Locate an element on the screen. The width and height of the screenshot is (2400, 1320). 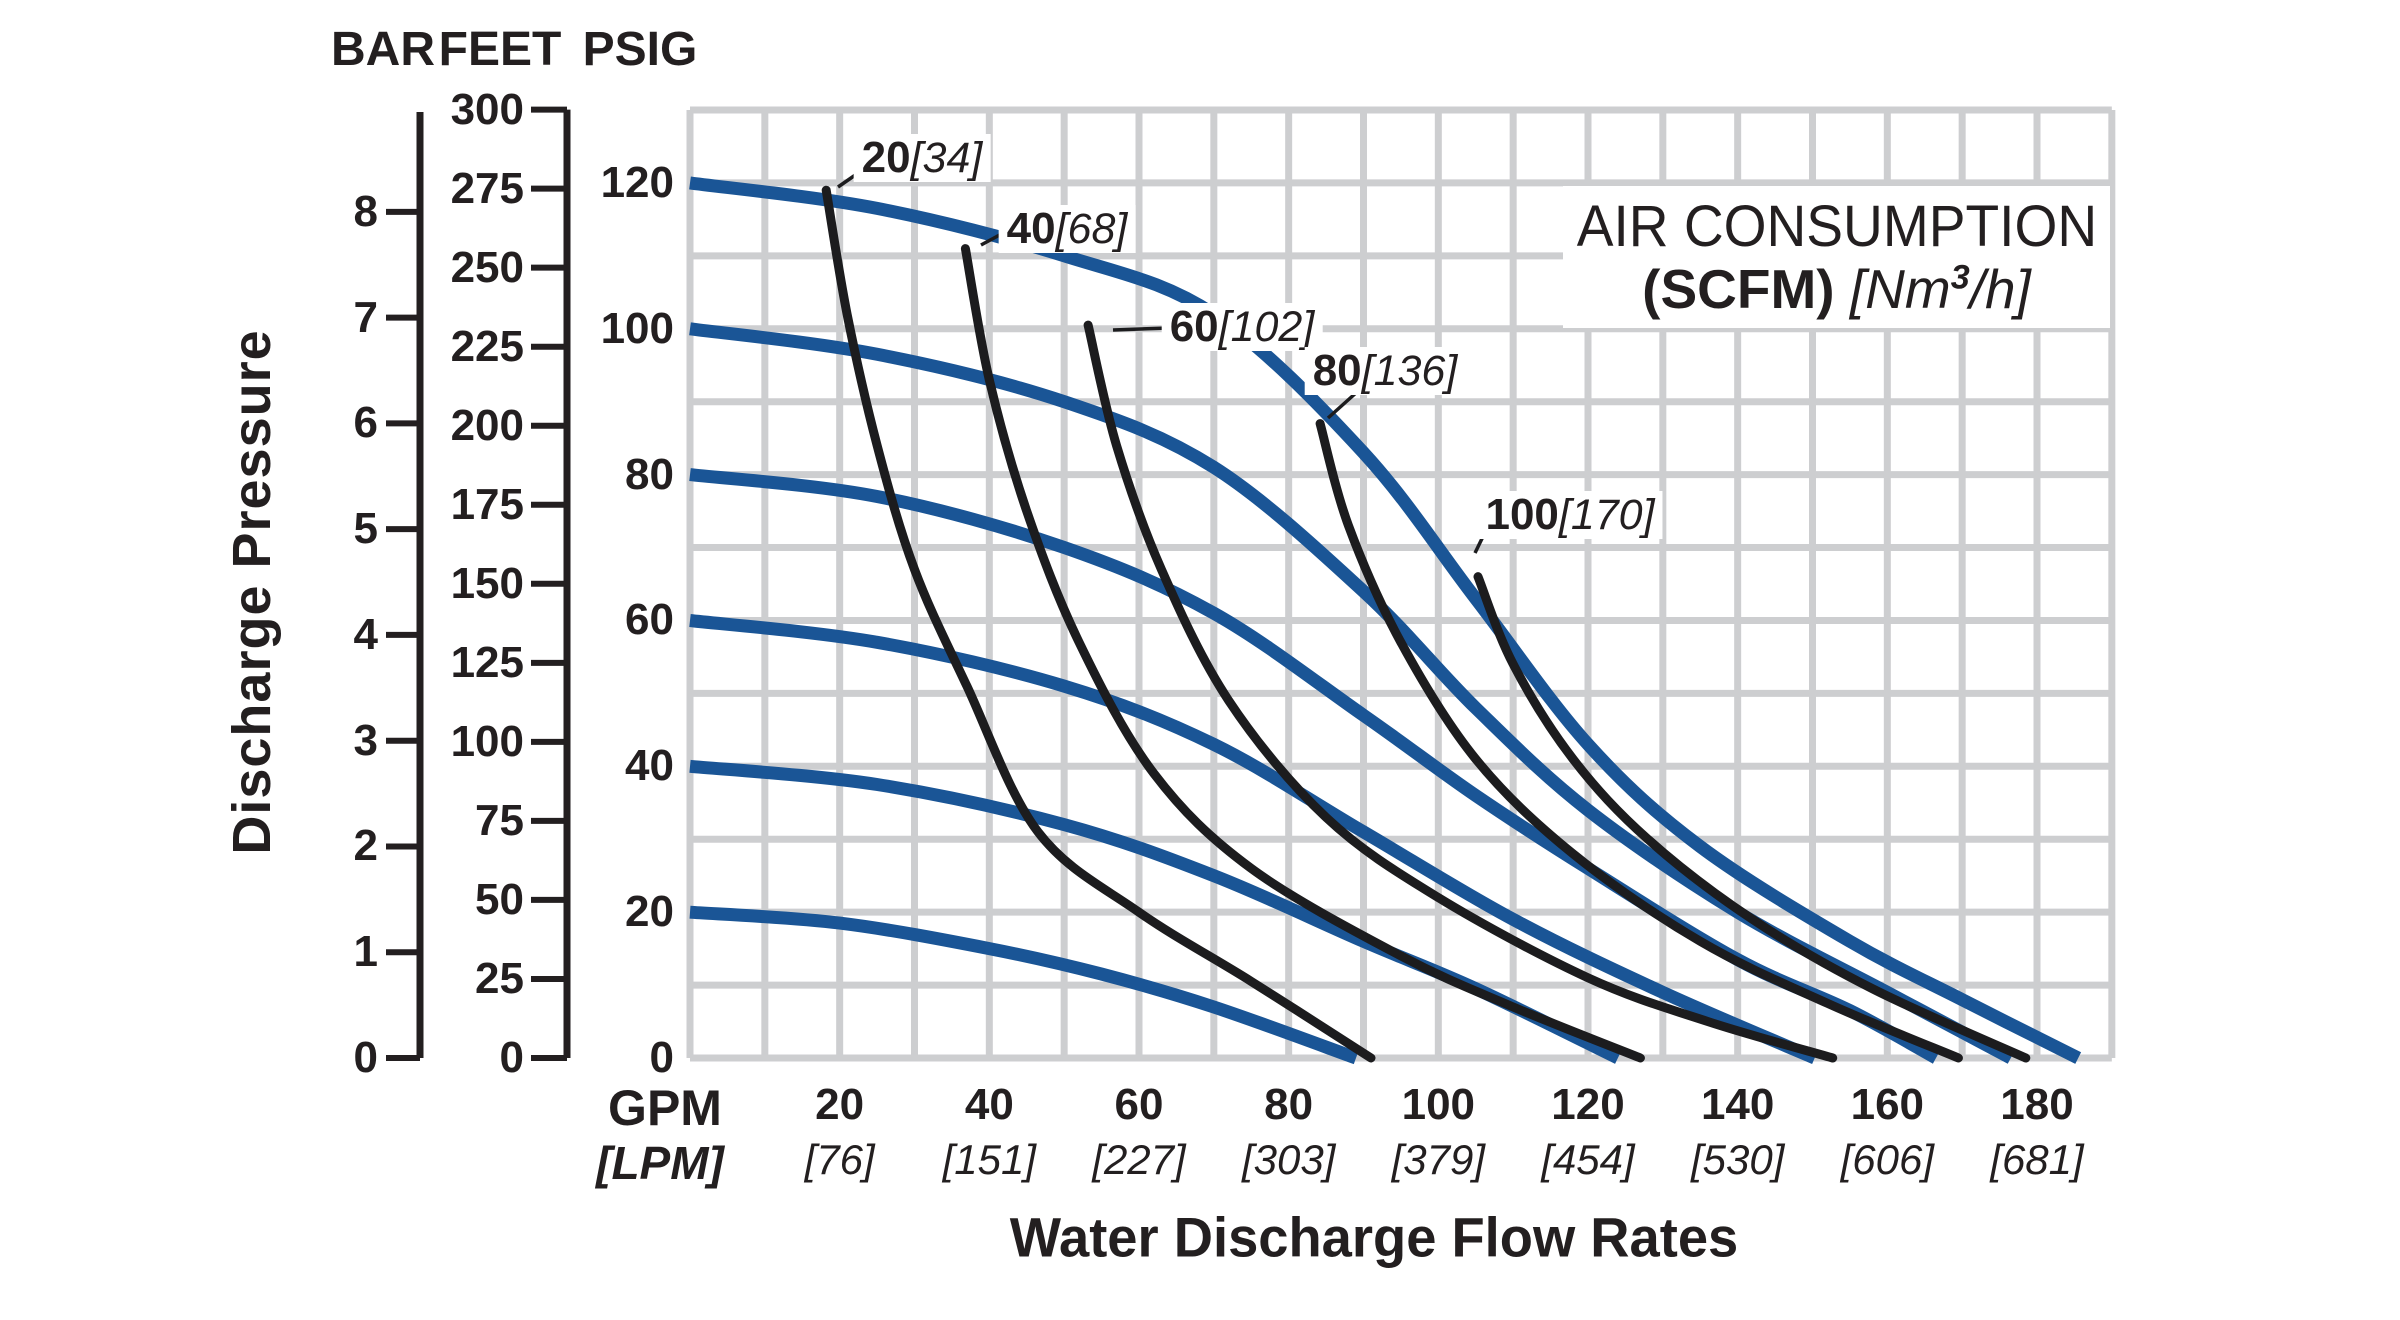
x-tick-lpm: [379] is located at coordinates (1438, 1159).